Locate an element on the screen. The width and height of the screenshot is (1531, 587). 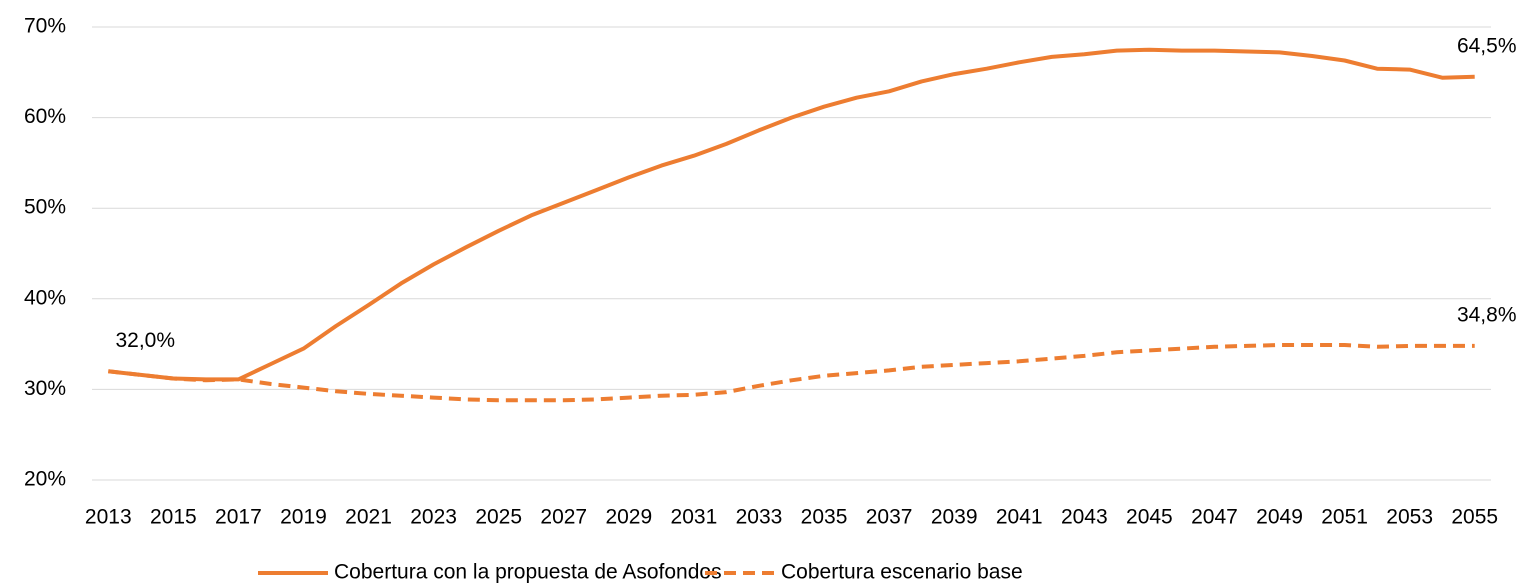
x-tick-label: 2049 is located at coordinates (1279, 517).